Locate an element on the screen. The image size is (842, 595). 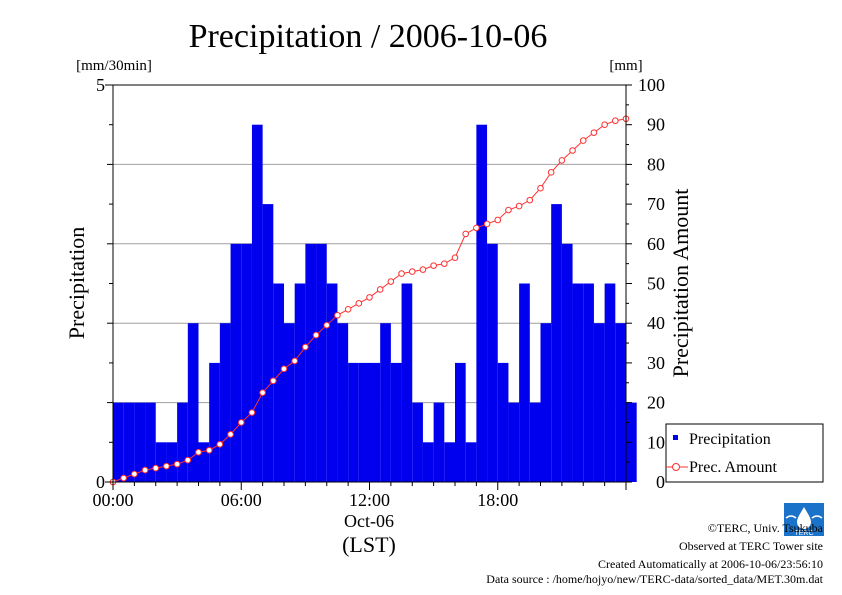
y2-tick-label: 30 is located at coordinates (656, 363).